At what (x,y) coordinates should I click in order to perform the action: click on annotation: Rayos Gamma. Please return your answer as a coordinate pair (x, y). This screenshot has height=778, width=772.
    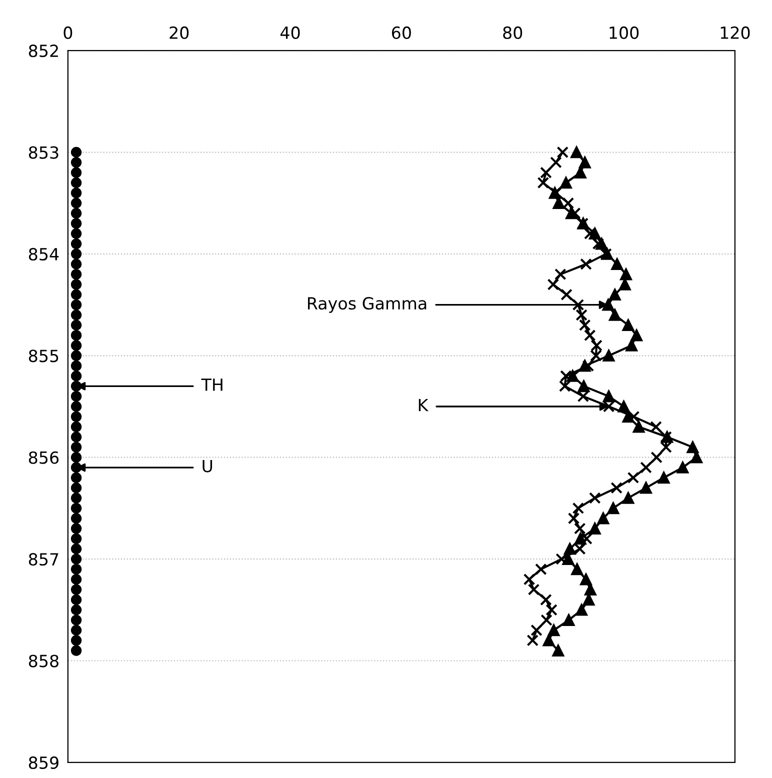
    Looking at the image, I should click on (367, 305).